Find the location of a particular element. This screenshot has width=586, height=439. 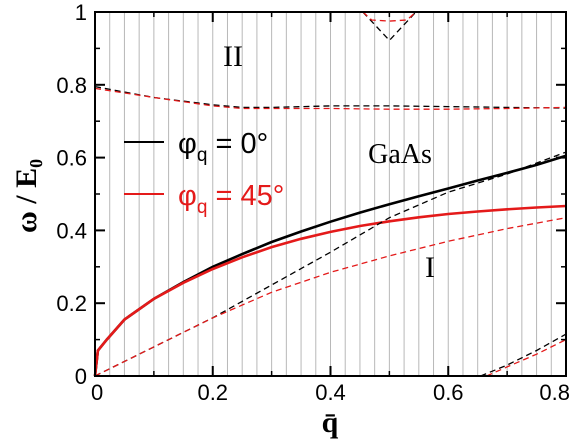

x-axis-title: q̄ is located at coordinates (330, 422).